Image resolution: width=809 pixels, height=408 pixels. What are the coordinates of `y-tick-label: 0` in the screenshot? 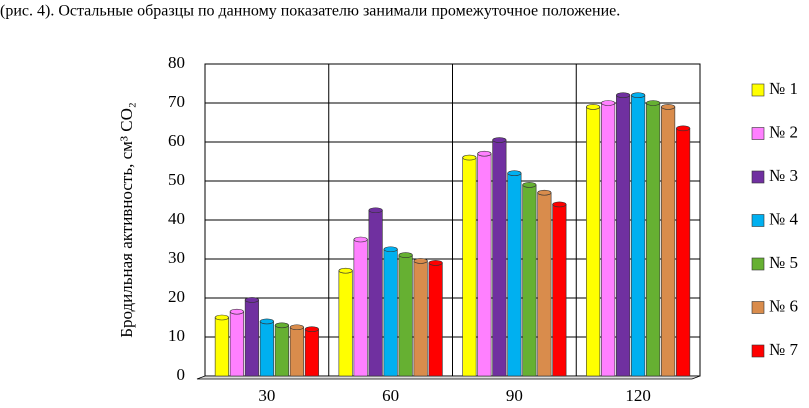 It's located at (181, 374).